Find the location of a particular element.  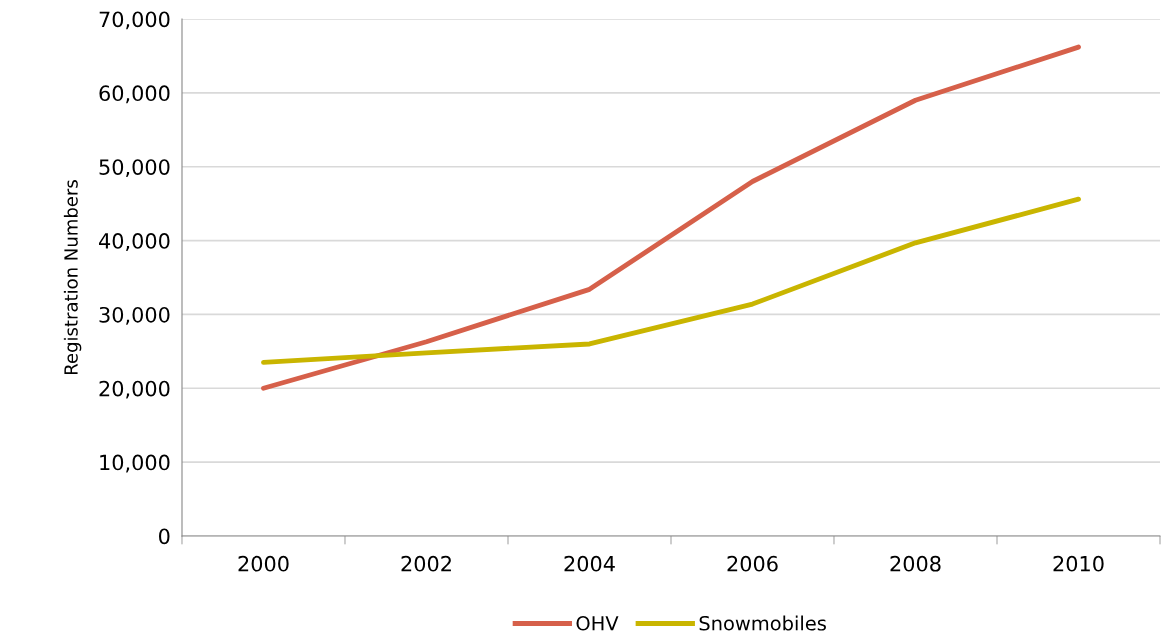

x-tick-label: 2006 is located at coordinates (752, 563).